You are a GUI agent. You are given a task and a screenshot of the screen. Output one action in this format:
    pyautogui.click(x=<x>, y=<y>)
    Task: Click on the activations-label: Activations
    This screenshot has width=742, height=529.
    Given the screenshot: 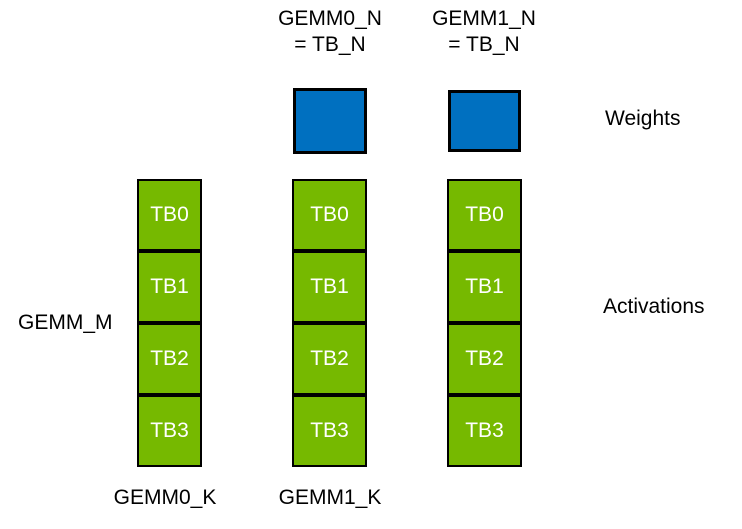 What is the action you would take?
    pyautogui.click(x=654, y=306)
    